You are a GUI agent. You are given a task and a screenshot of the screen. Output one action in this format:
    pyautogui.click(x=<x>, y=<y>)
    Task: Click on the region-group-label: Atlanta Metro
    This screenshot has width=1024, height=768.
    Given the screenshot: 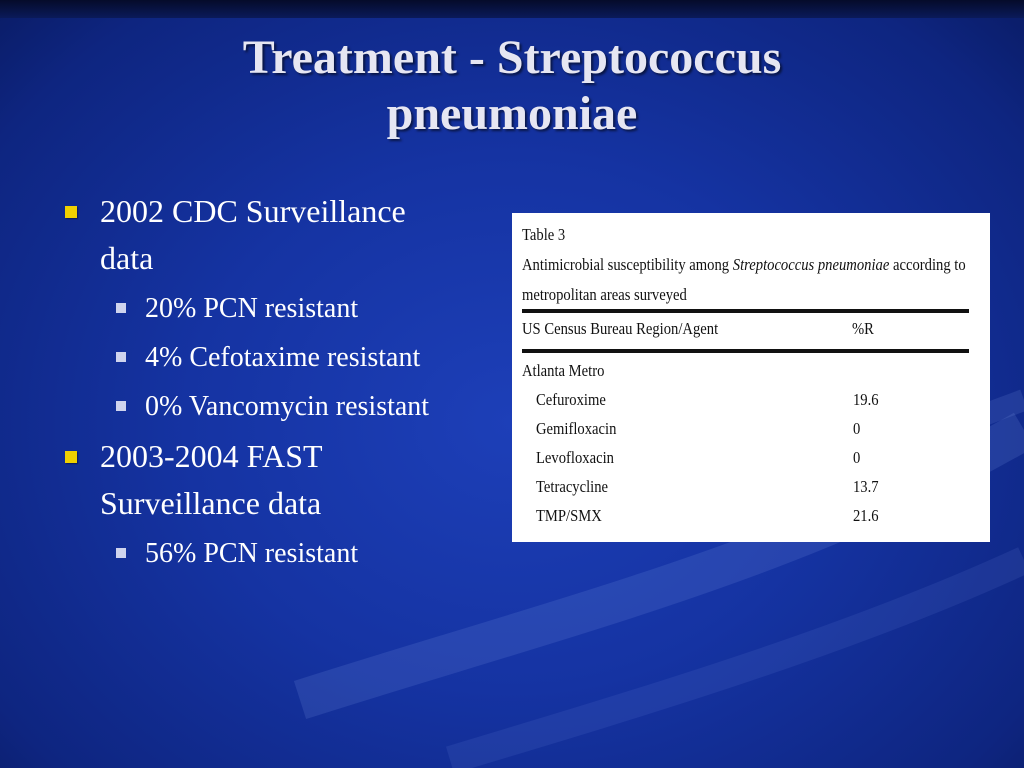 What is the action you would take?
    pyautogui.click(x=563, y=370)
    